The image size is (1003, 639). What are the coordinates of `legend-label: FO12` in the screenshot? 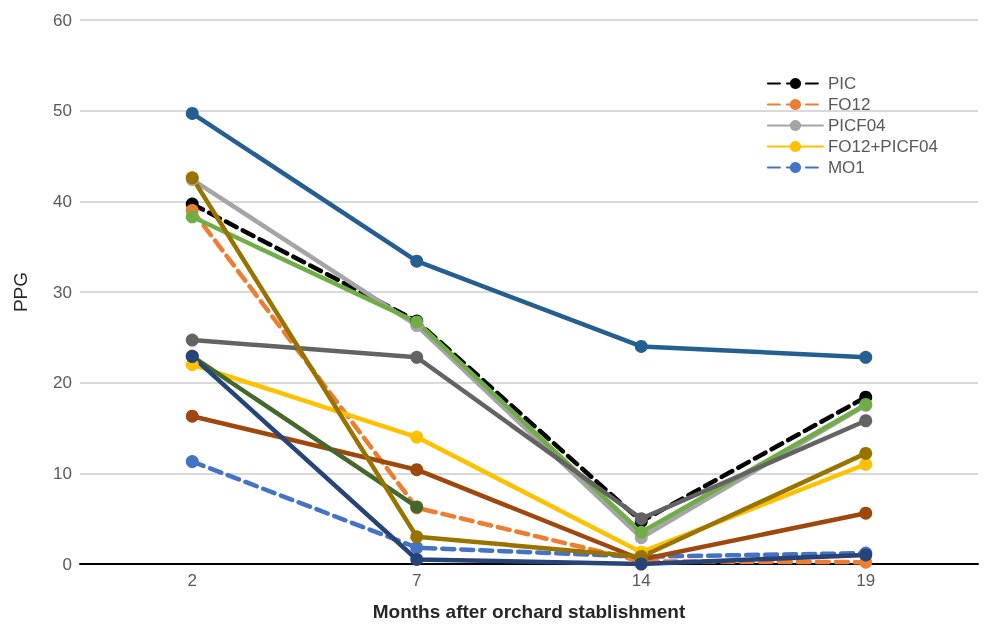 It's located at (849, 104).